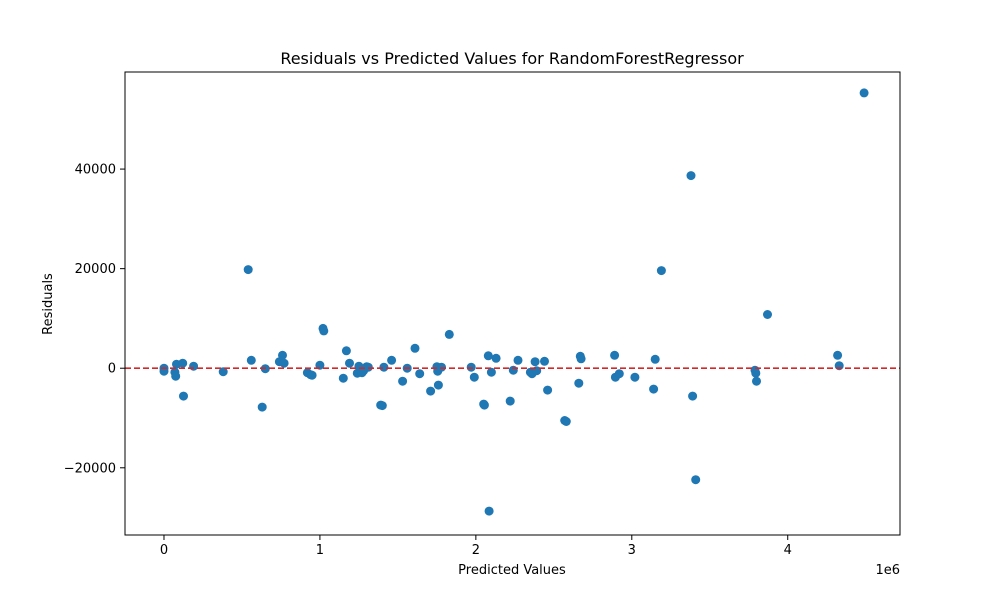  Describe the element at coordinates (95, 269) in the screenshot. I see `y-tick-label: 20000` at that location.